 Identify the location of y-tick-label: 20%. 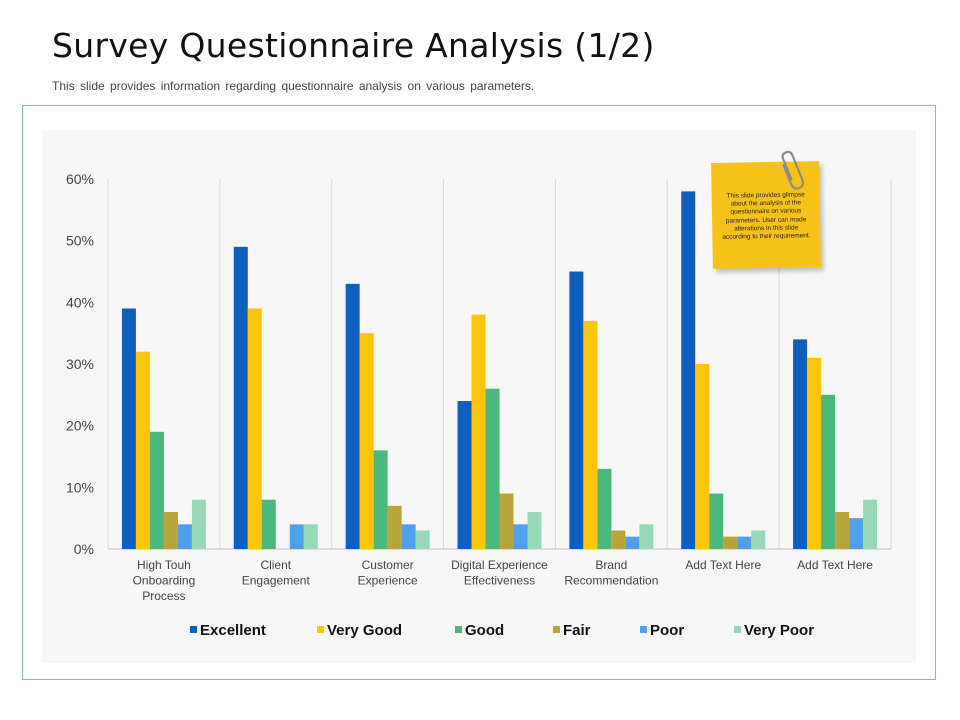
(80, 426).